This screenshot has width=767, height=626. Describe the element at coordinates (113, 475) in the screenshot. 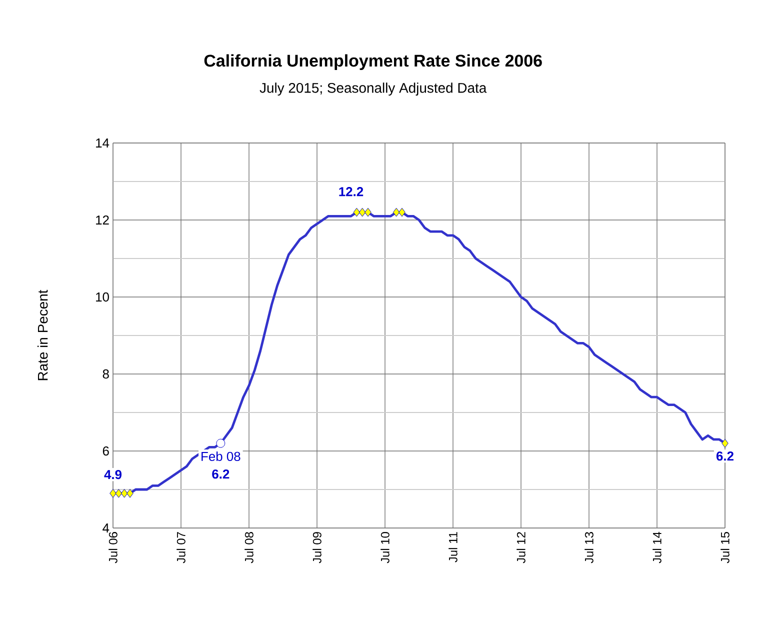

I see `annotation: 4.9` at that location.